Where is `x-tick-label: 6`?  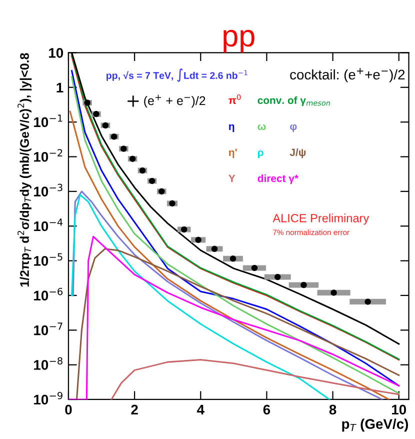
x-tick-label: 6 is located at coordinates (266, 409).